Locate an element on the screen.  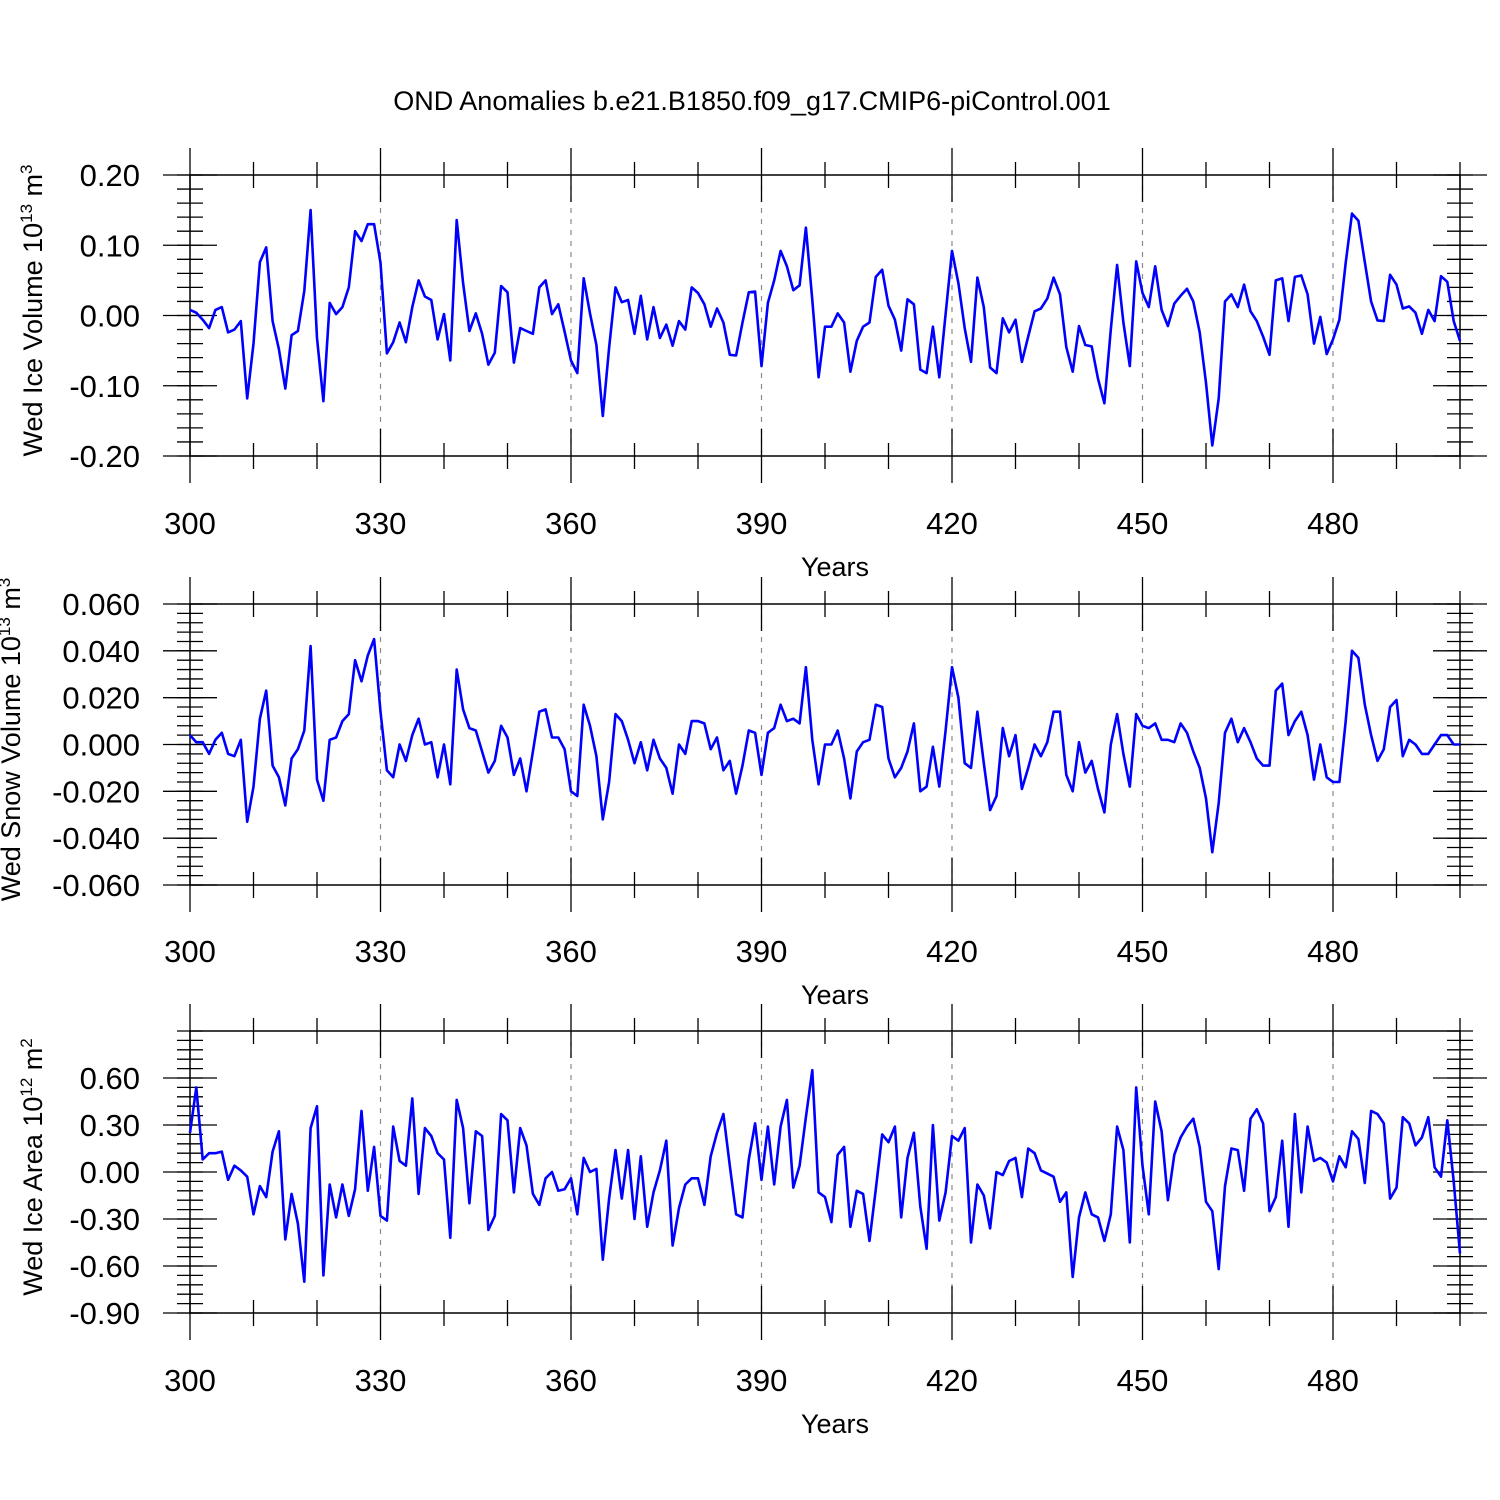
panel1-x-tick-label: 480 is located at coordinates (1333, 951).